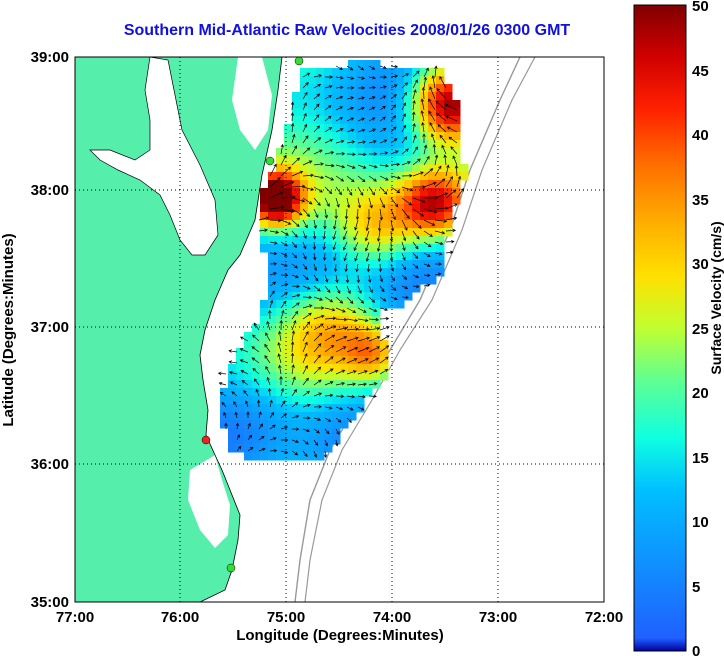  I want to click on station-mid, so click(270, 161).